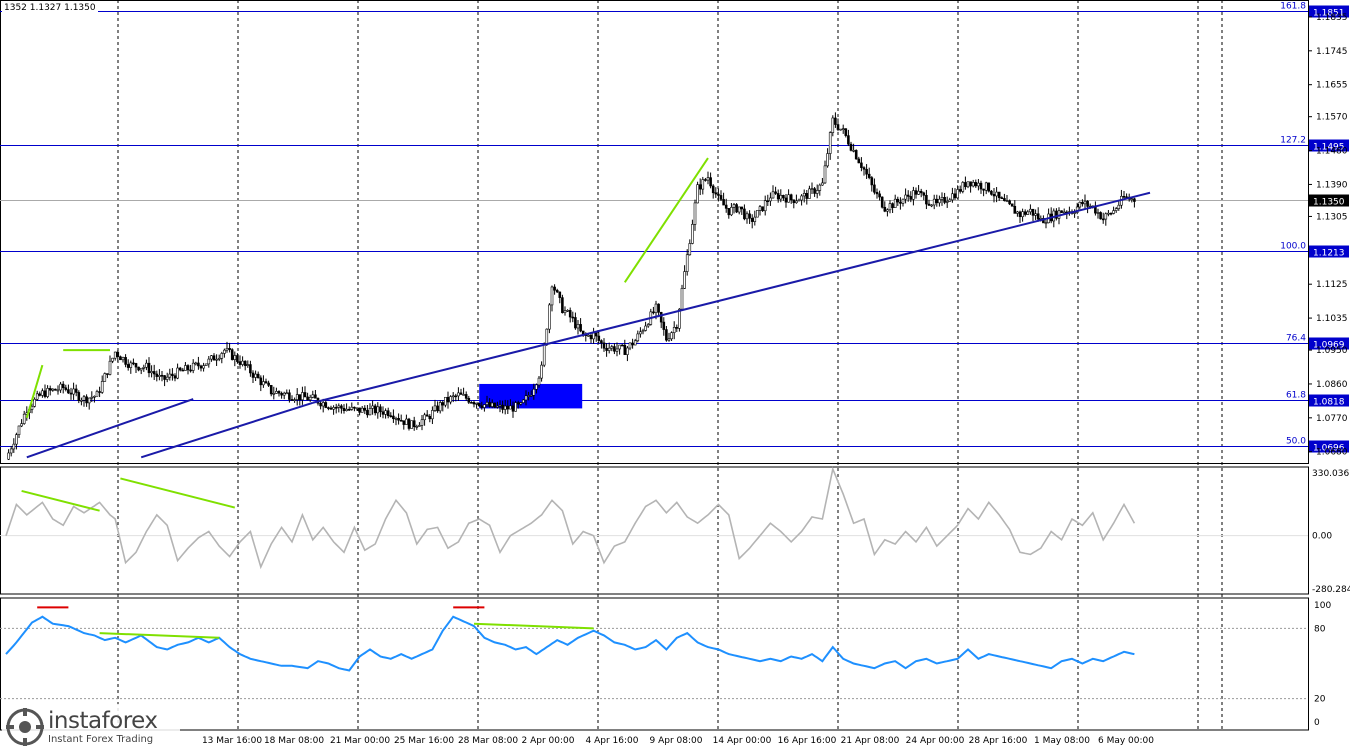  What do you see at coordinates (110, 428) in the screenshot?
I see `trend-line` at bounding box center [110, 428].